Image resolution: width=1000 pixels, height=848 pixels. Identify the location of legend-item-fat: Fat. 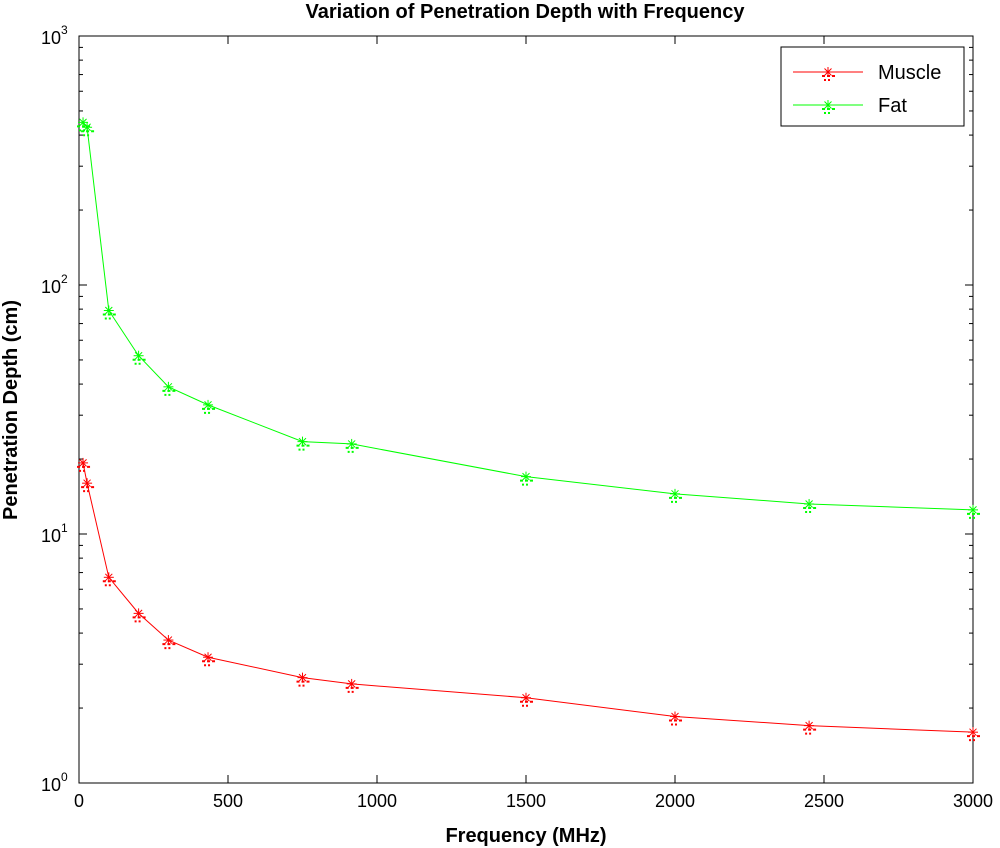
(850, 106).